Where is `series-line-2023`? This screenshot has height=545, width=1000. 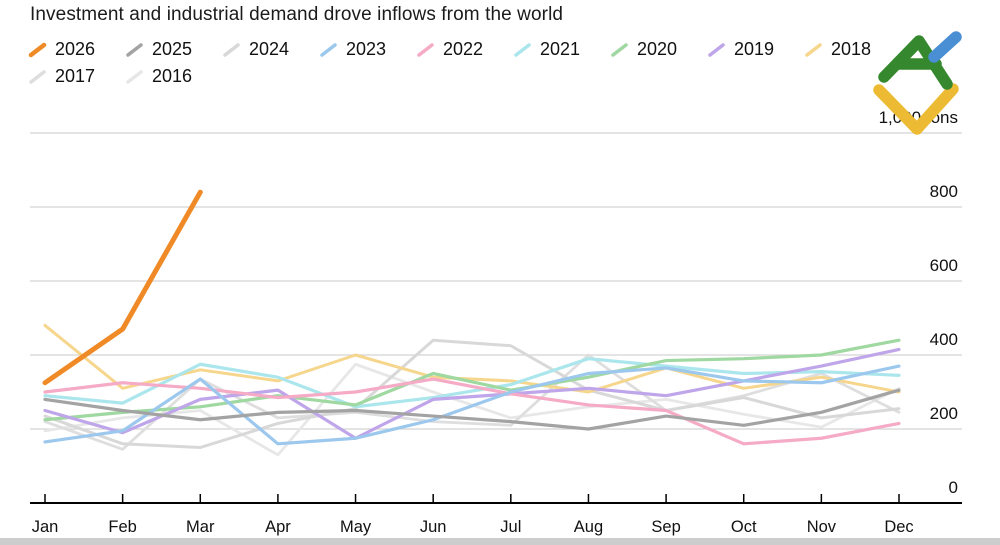 series-line-2023 is located at coordinates (472, 405).